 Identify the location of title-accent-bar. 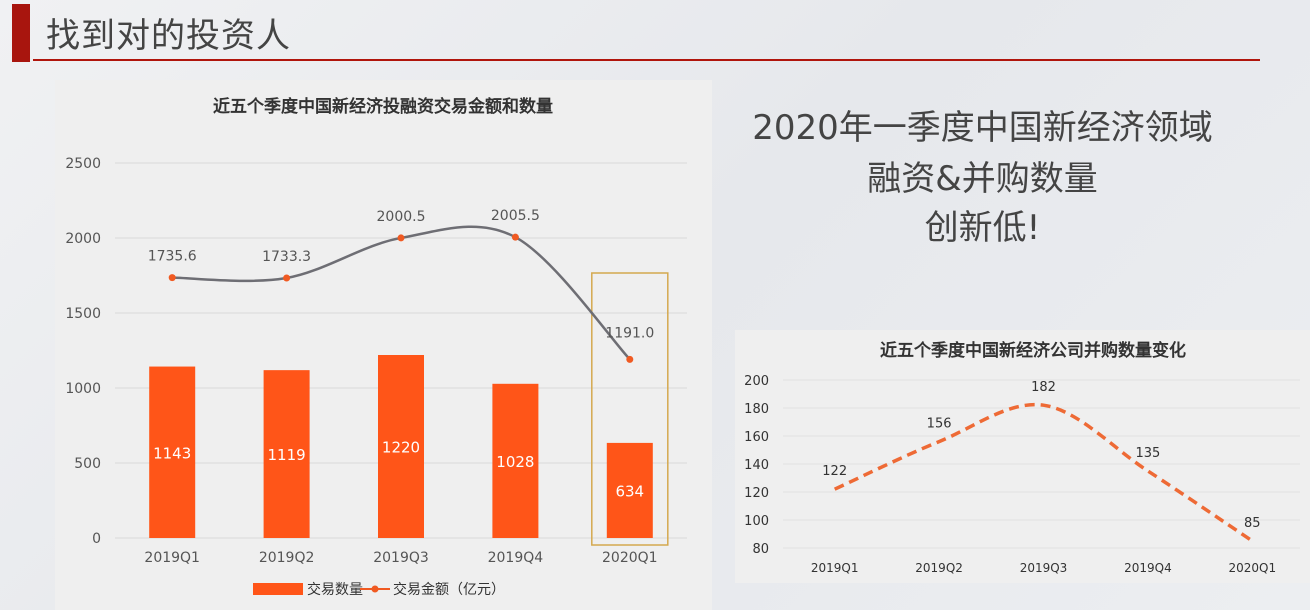
(21, 33).